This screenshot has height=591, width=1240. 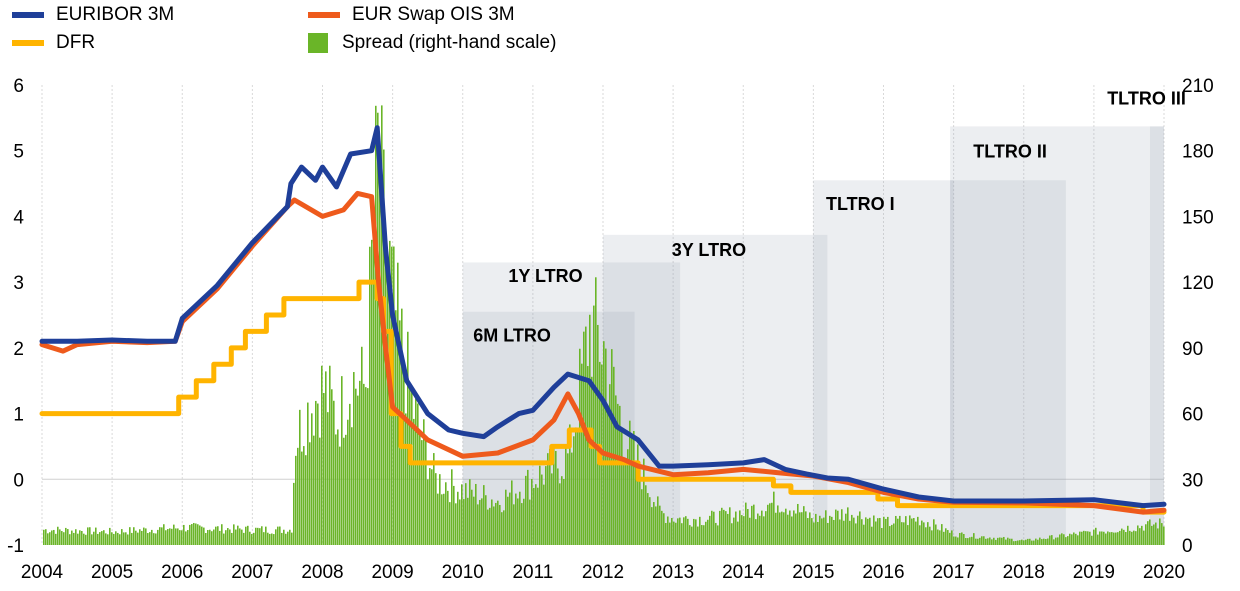 I want to click on y-right-tick-label: 150, so click(x=1198, y=217).